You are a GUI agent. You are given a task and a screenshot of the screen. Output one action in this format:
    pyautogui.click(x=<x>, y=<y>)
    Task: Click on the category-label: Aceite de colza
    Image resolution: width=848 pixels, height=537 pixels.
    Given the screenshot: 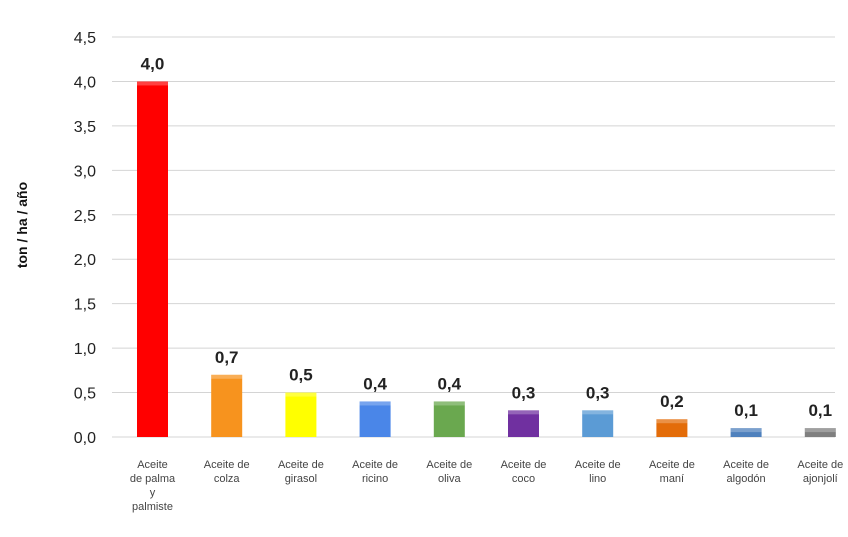 What is the action you would take?
    pyautogui.click(x=227, y=472)
    